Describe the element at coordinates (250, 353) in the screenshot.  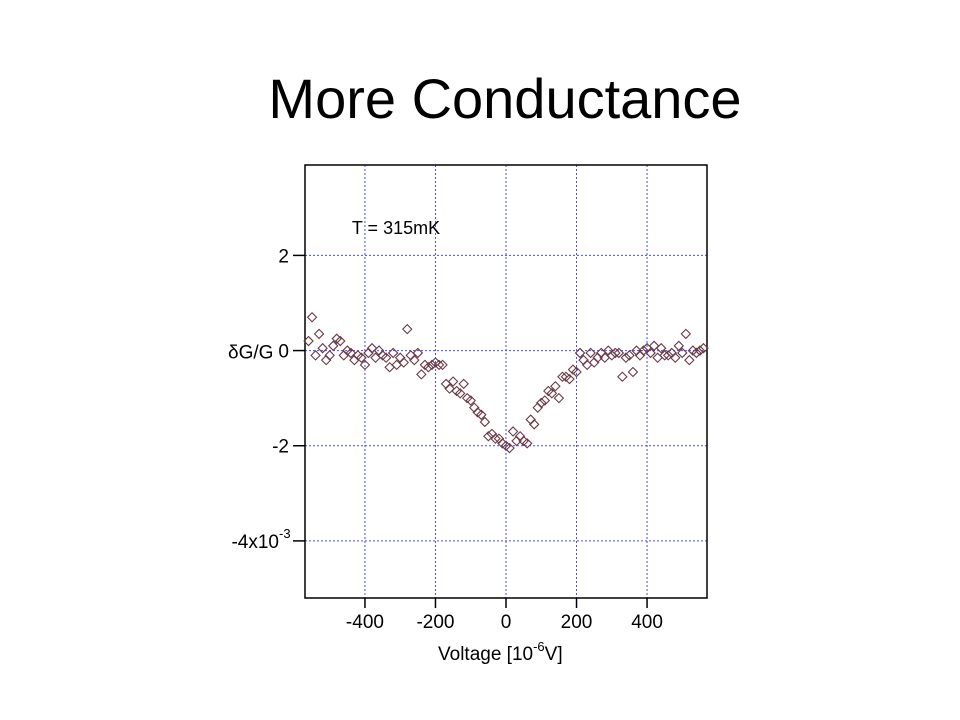
I see `y-axis-label: δG/G` at that location.